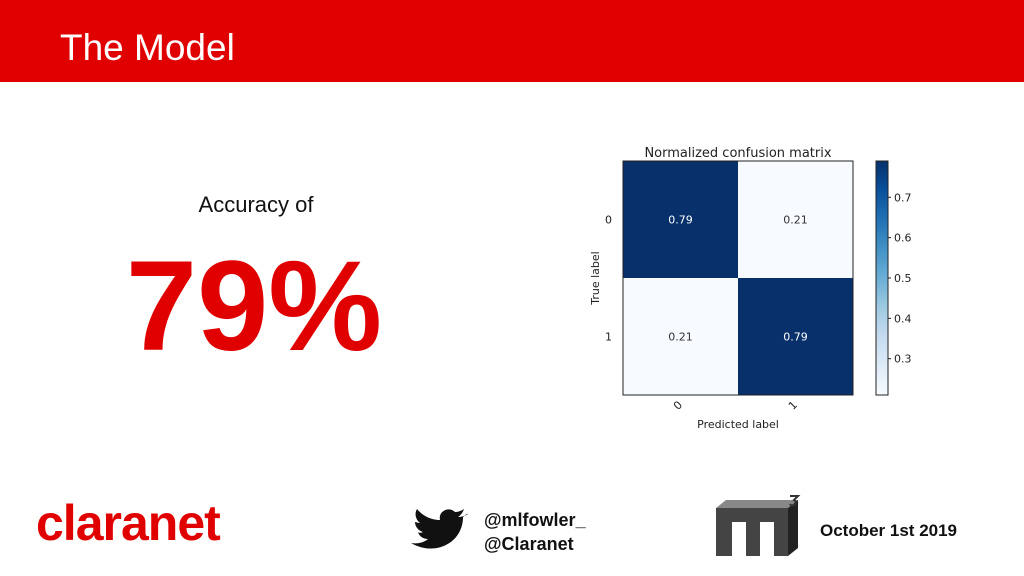 The height and width of the screenshot is (576, 1024). Describe the element at coordinates (595, 278) in the screenshot. I see `y-axis-label: True label` at that location.